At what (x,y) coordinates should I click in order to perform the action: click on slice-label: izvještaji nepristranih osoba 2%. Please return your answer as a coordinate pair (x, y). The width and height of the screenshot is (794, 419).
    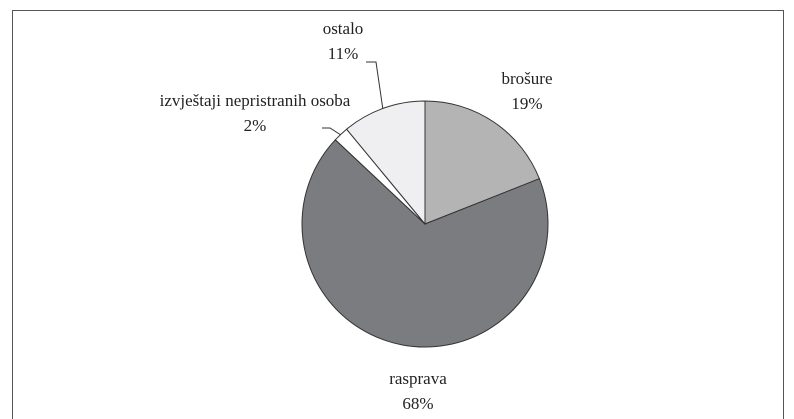
    Looking at the image, I should click on (255, 113).